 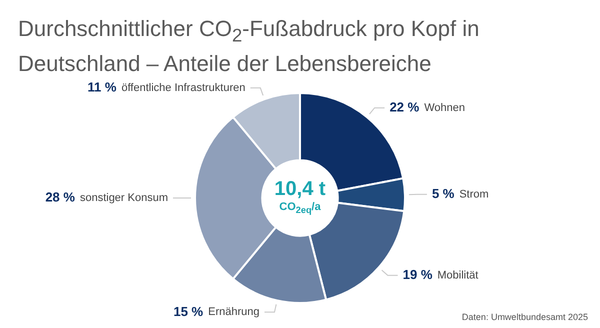 I want to click on slice-label: Strom, so click(x=474, y=194).